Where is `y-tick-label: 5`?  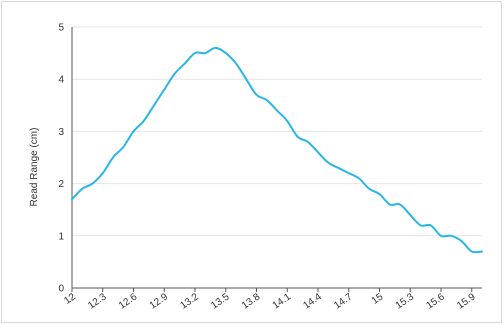
y-tick-label: 5 is located at coordinates (61, 28).